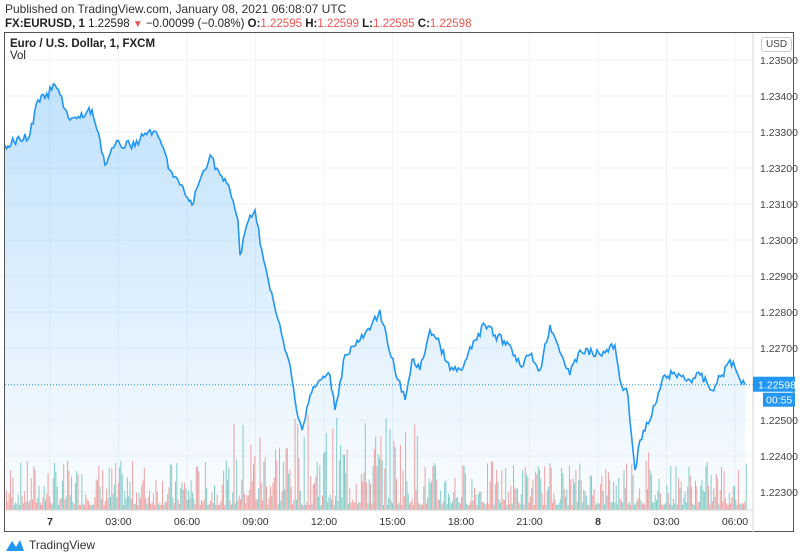 Image resolution: width=800 pixels, height=559 pixels. I want to click on symbol: FX:EURUSD, 1, so click(45, 24).